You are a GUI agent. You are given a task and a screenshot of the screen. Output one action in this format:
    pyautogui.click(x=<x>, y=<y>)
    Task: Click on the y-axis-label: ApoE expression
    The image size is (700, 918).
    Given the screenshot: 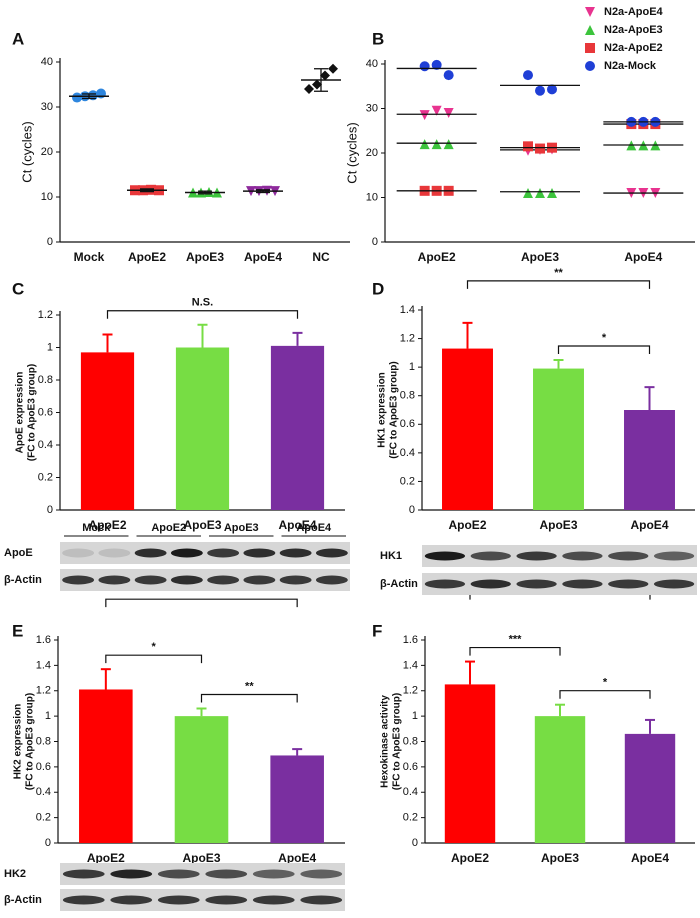 What is the action you would take?
    pyautogui.click(x=20, y=413)
    